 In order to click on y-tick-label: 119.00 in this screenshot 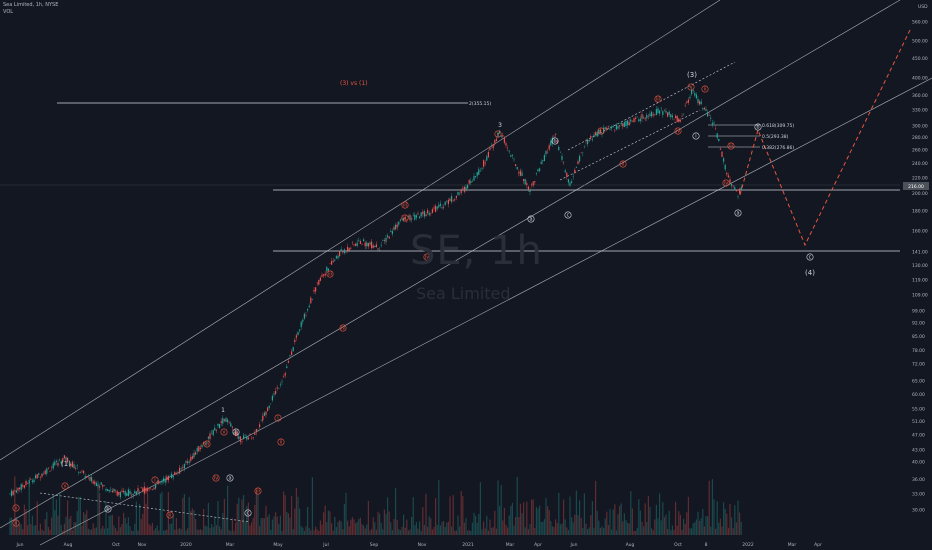, I will do `click(920, 281)`.